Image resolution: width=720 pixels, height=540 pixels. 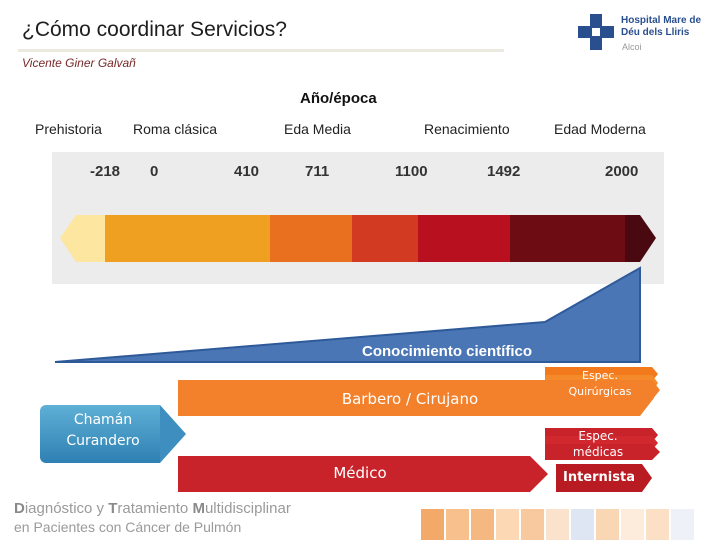 I want to click on footer-subtitle: en Pacientes con Cáncer de Pulmón, so click(x=128, y=527).